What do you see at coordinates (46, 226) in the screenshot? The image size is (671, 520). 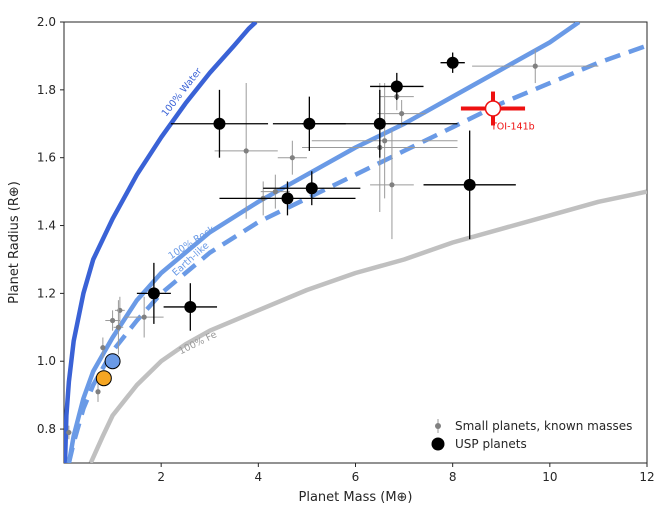 I see `y-tick-label: 1.4` at bounding box center [46, 226].